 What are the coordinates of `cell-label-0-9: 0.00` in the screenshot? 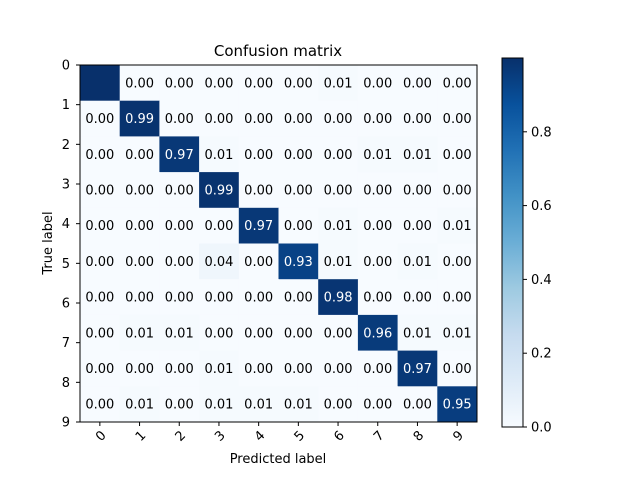 It's located at (457, 83).